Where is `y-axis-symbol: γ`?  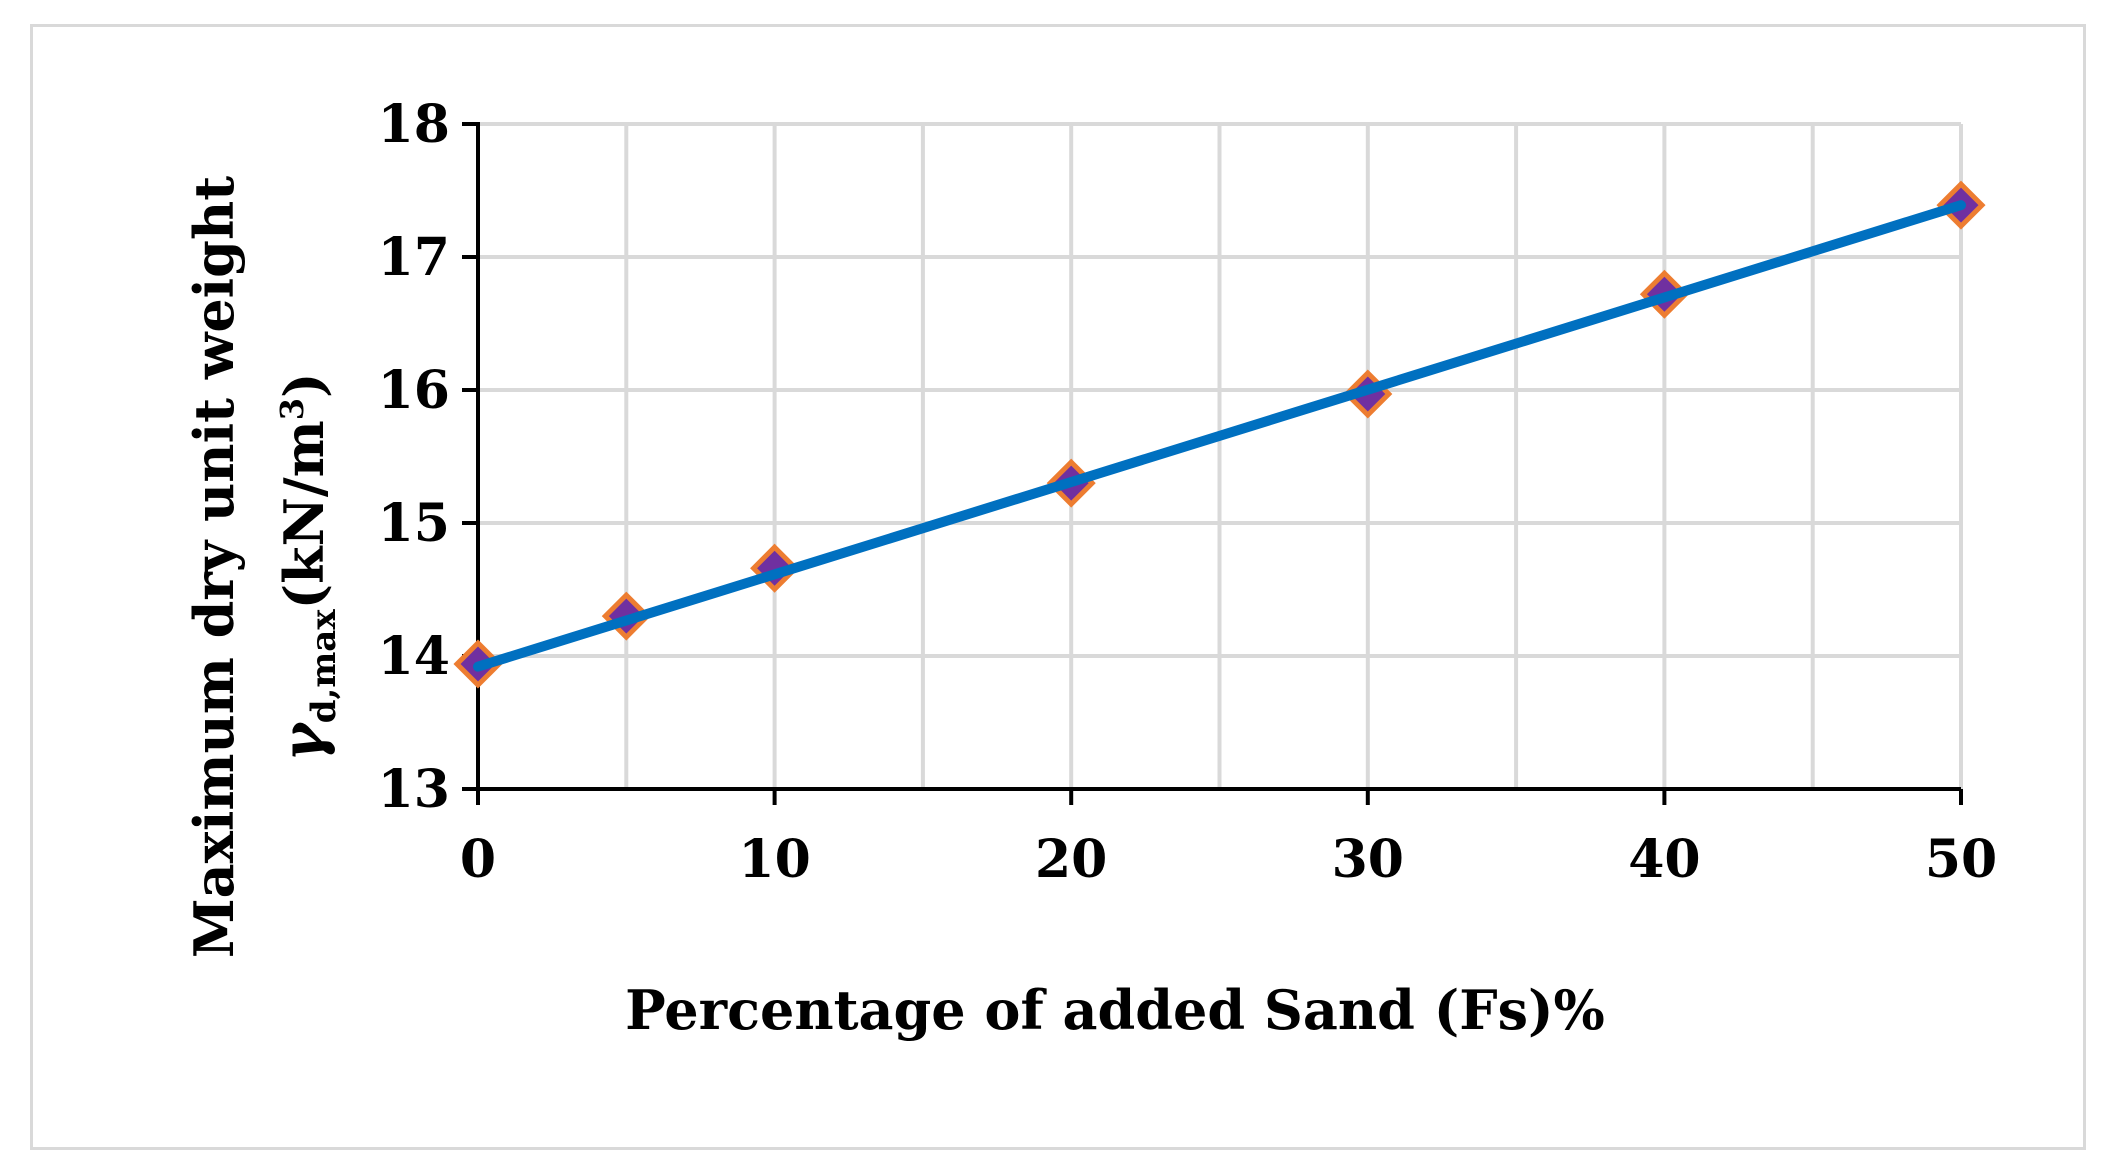
y-axis-symbol: γ is located at coordinates (303, 741).